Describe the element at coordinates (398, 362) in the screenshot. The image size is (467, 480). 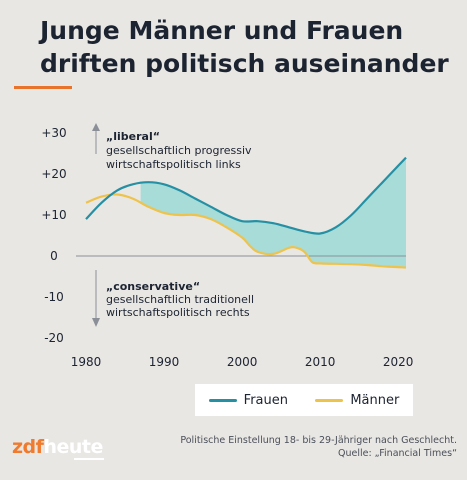
I see `x-tick-label: 2020` at that location.